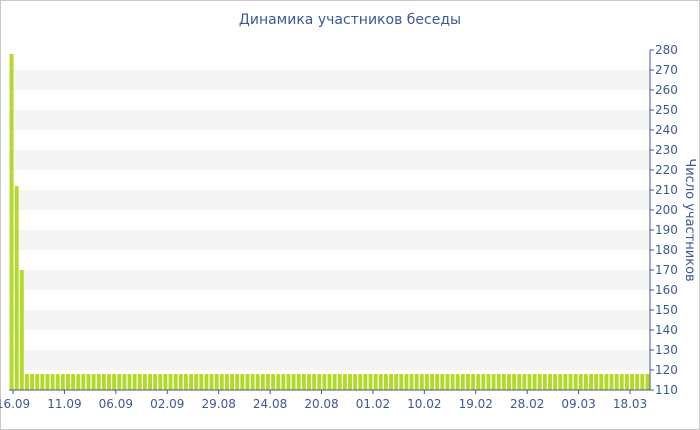  Describe the element at coordinates (666, 370) in the screenshot. I see `y-tick-label: 120` at that location.